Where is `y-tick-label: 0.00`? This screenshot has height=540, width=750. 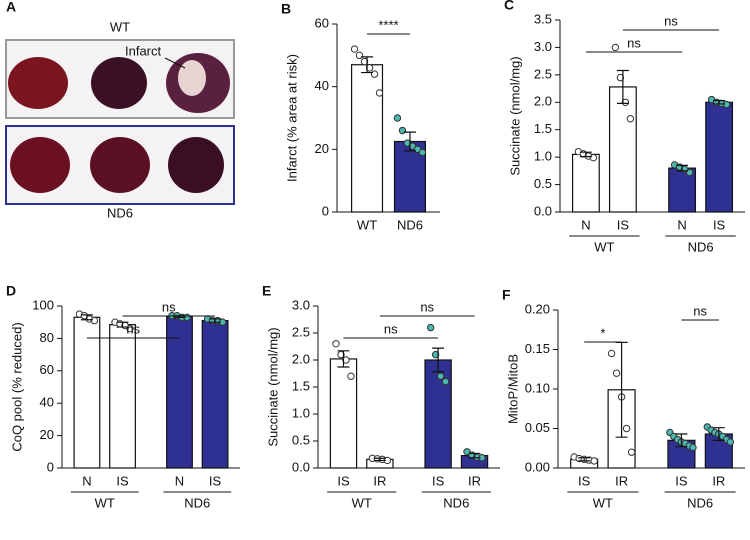 y-tick-label: 0.00 is located at coordinates (537, 466).